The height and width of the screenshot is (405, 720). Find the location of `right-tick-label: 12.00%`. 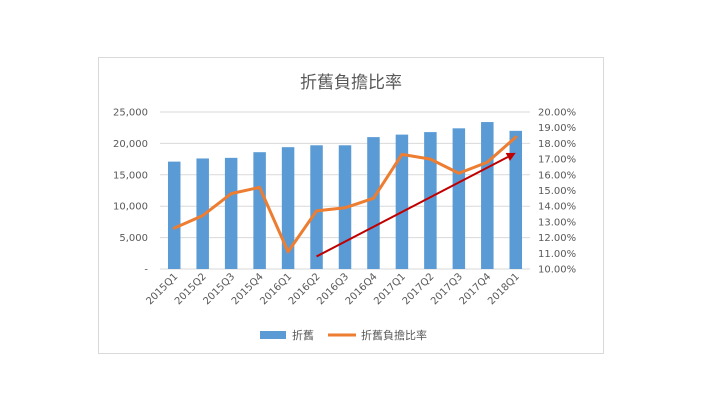

right-tick-label: 12.00% is located at coordinates (557, 238).